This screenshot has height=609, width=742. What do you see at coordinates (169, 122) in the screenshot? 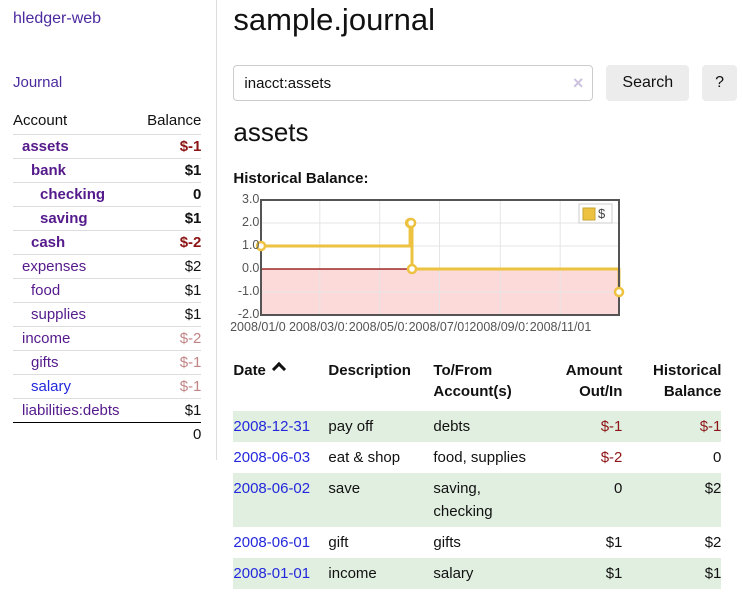
I see `balance-column-header: Balance` at bounding box center [169, 122].